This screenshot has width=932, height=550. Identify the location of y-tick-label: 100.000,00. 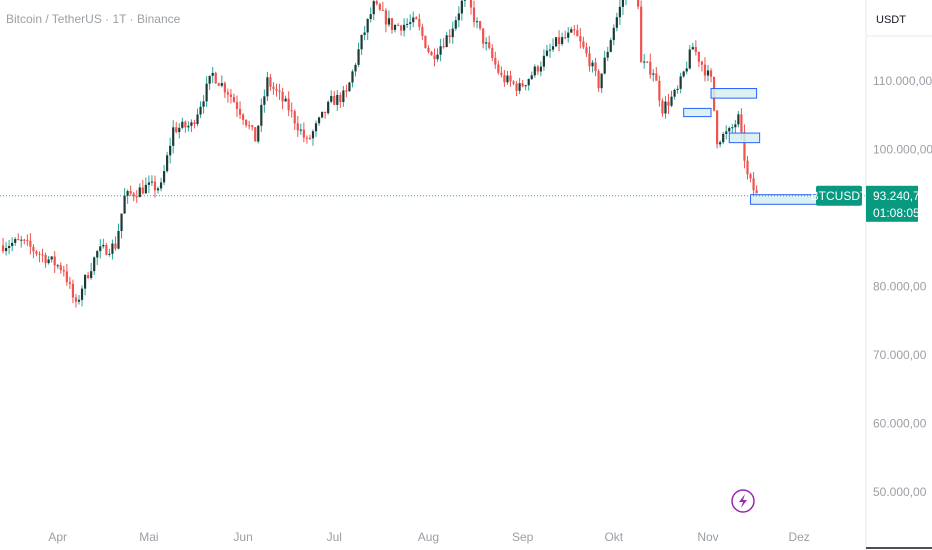
(902, 150).